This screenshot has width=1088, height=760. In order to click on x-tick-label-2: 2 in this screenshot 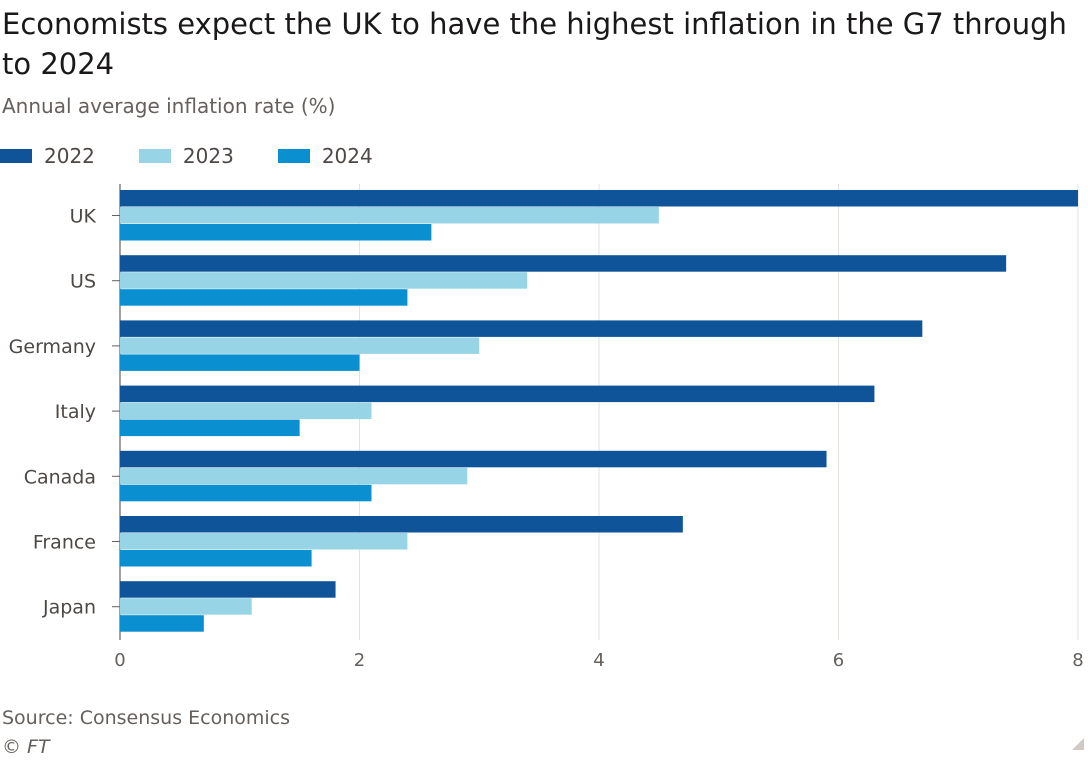, I will do `click(359, 660)`.